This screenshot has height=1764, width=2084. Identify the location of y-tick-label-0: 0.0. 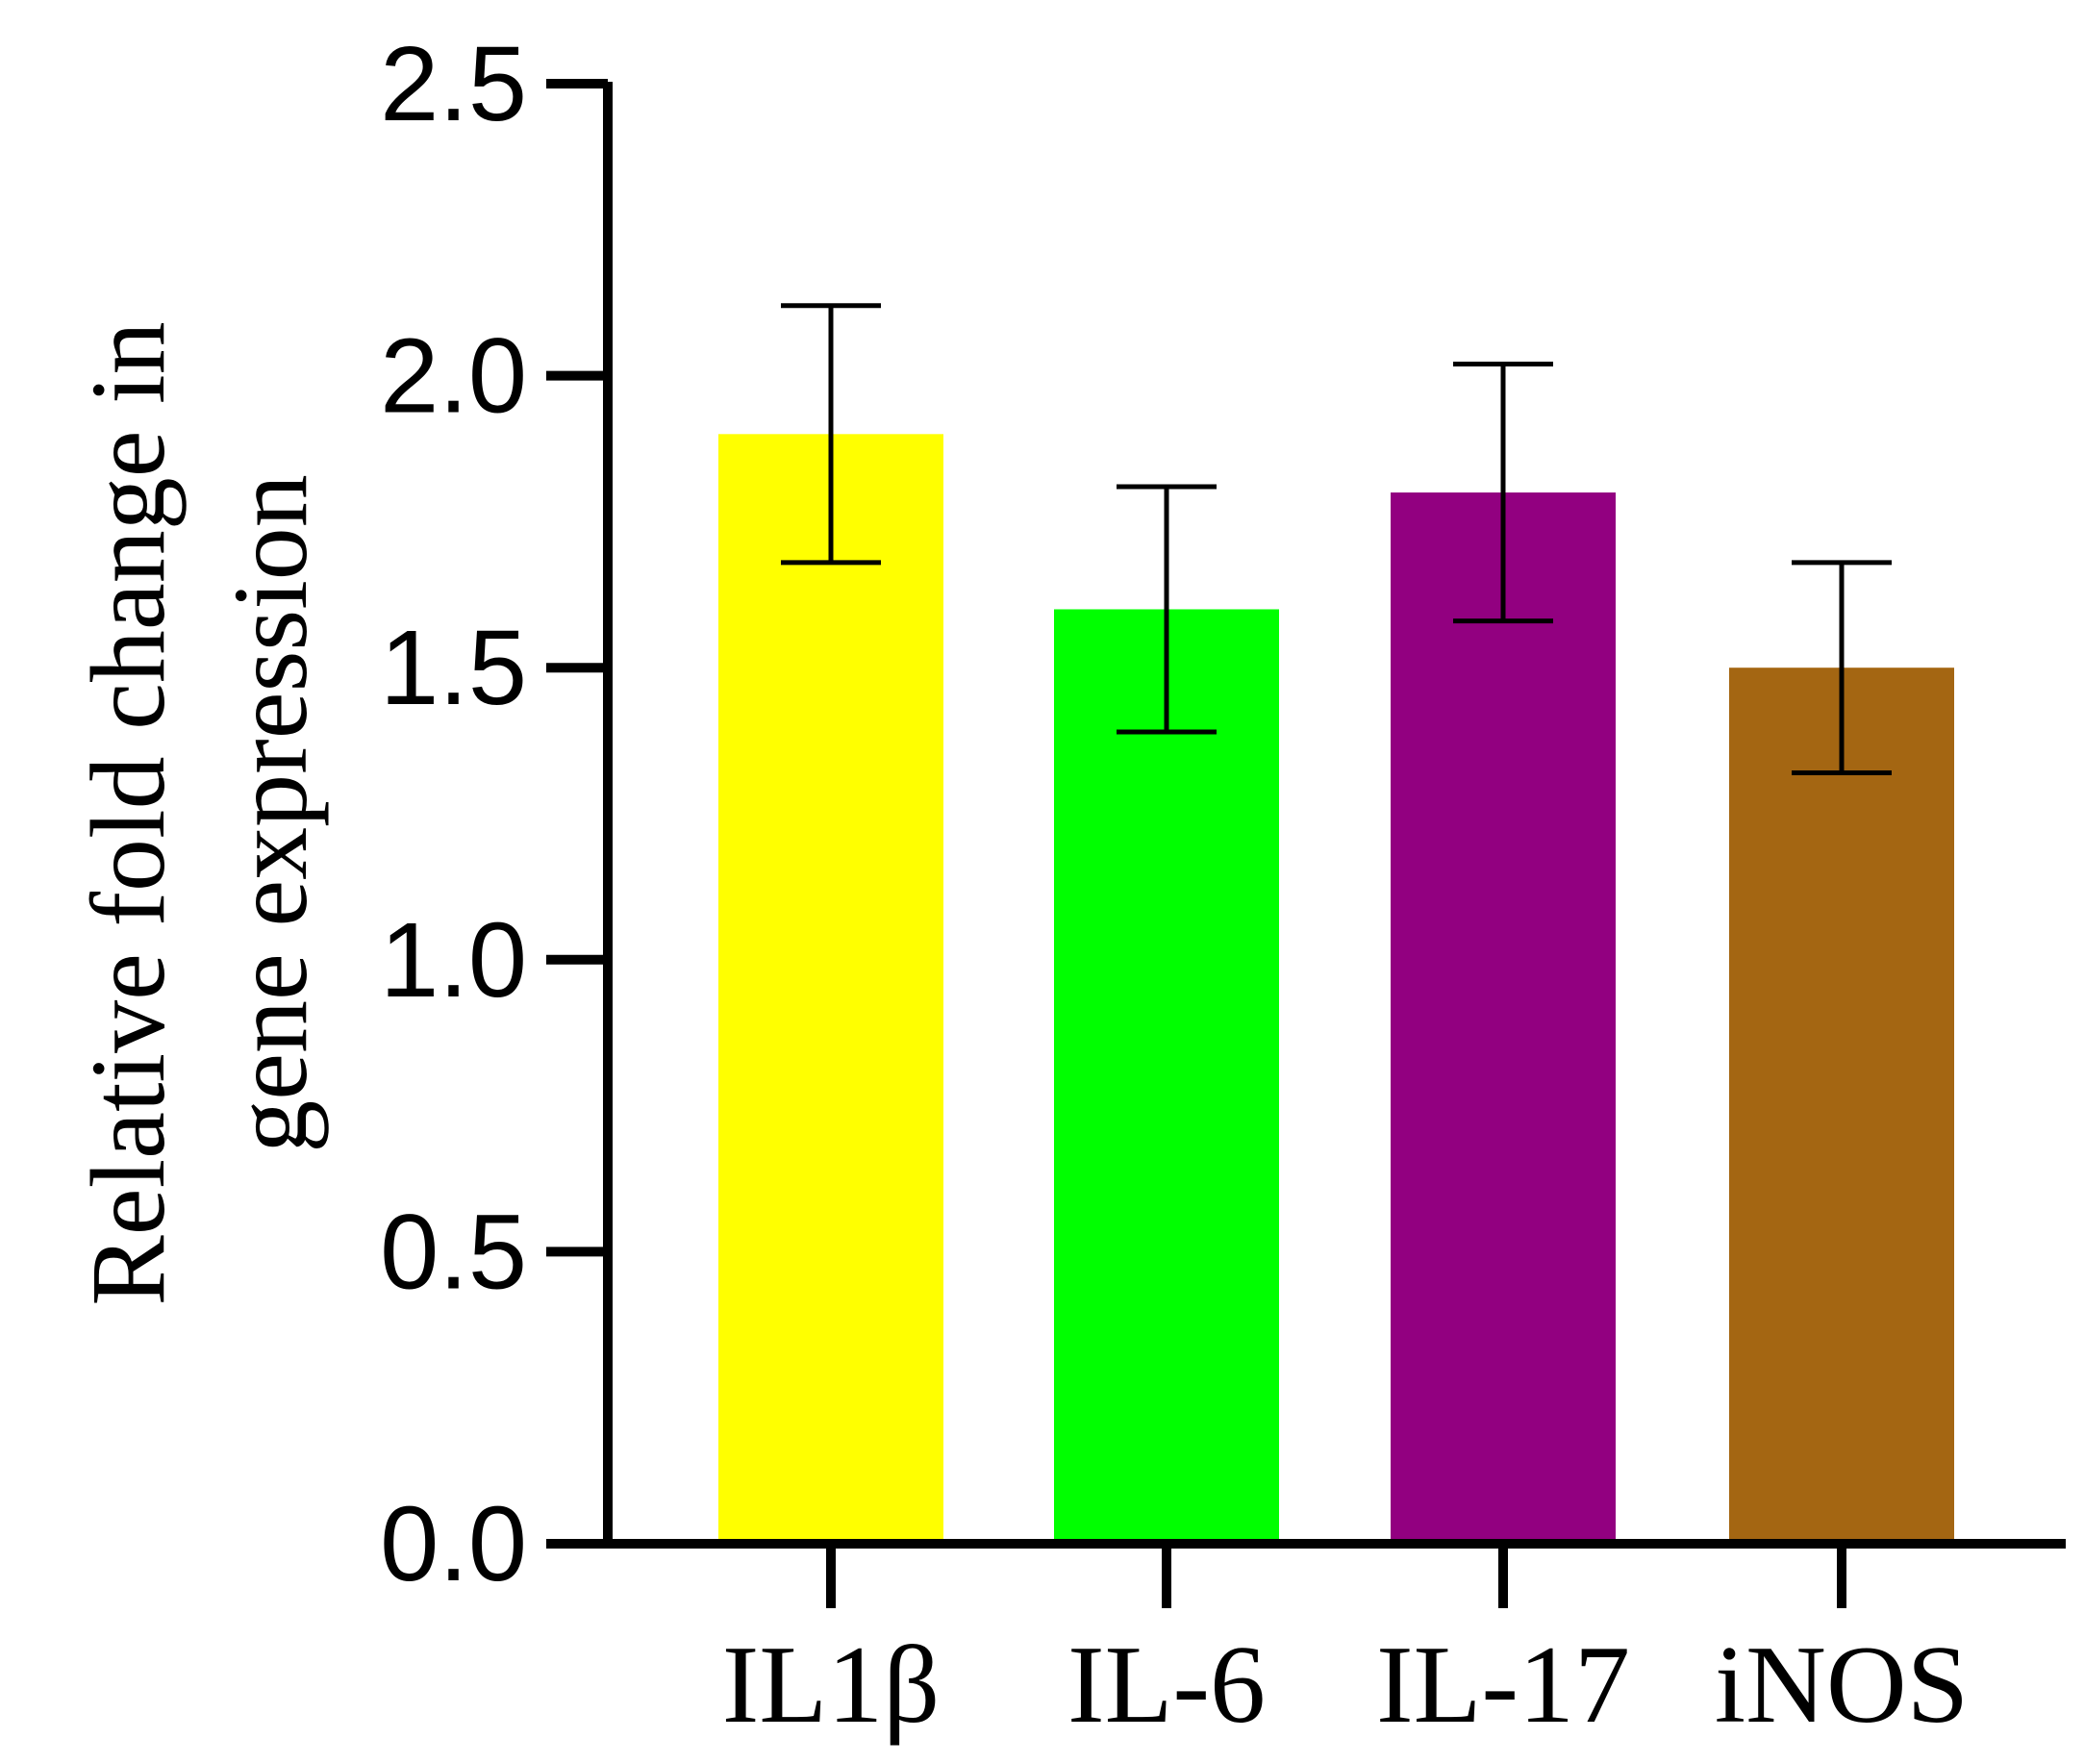
(453, 1544).